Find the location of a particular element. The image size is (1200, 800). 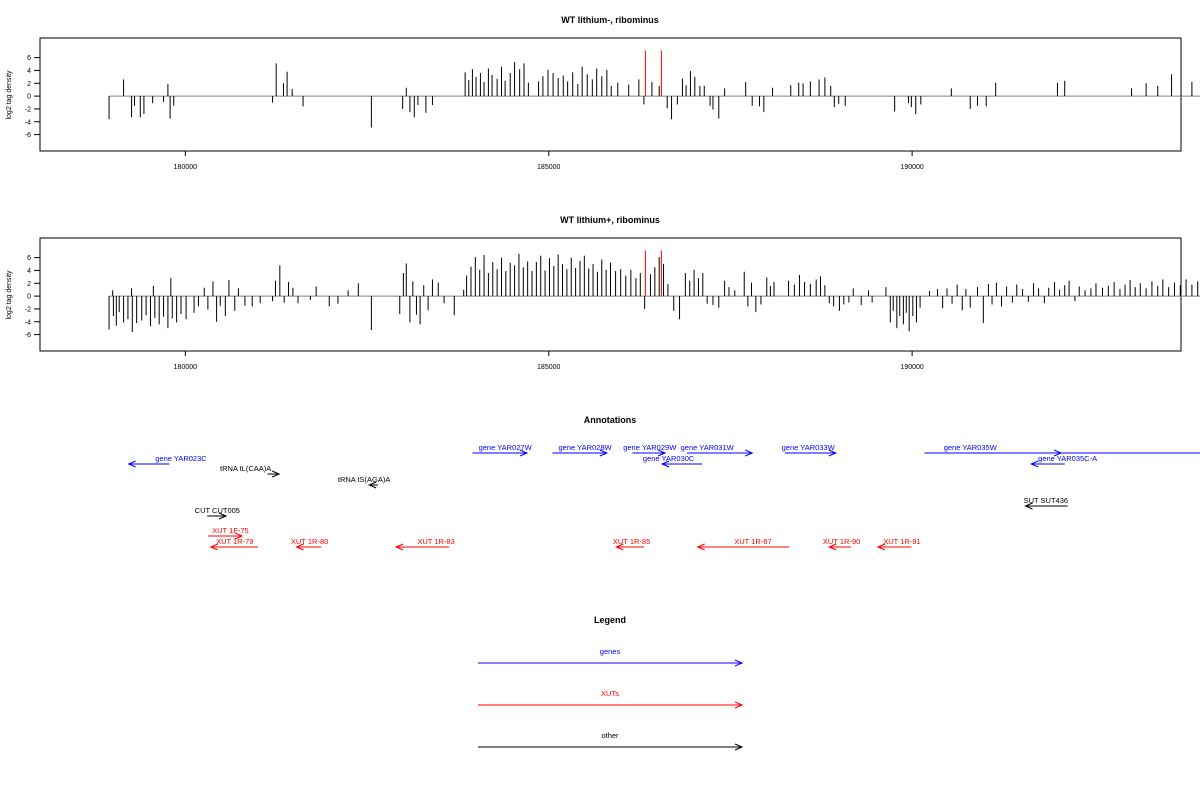

feature-label: XUT 1R-80 is located at coordinates (309, 541).